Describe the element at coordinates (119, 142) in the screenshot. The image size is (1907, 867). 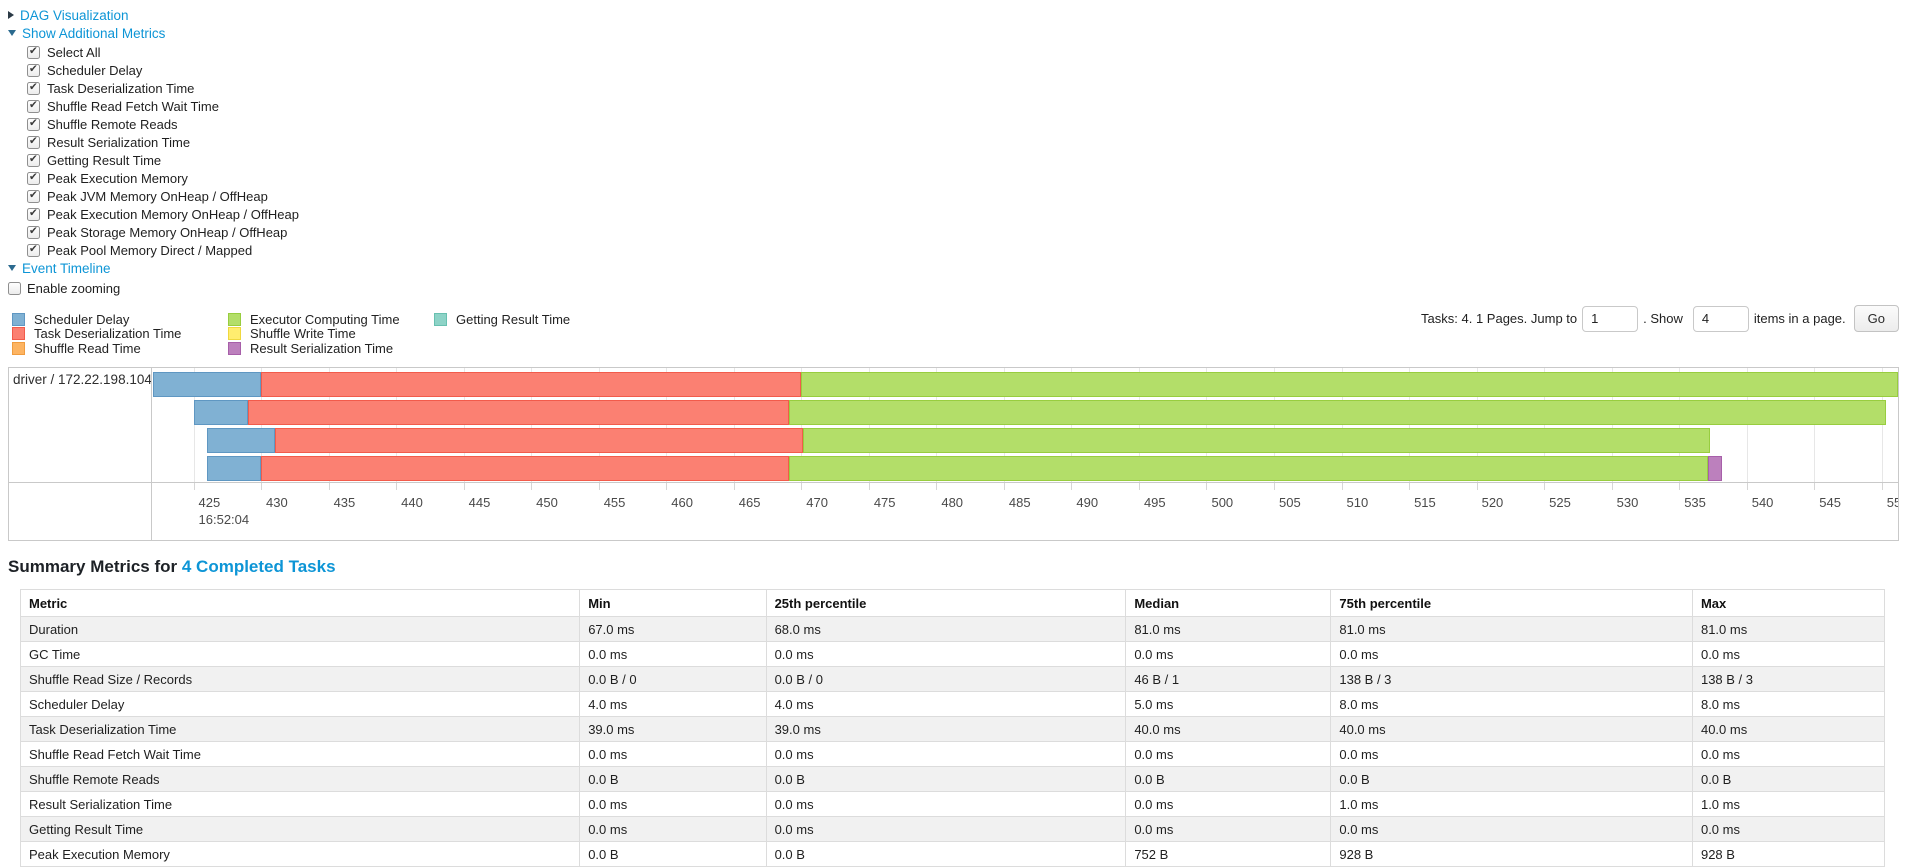
I see `metric-checkbox-label: Result Serialization Time` at that location.